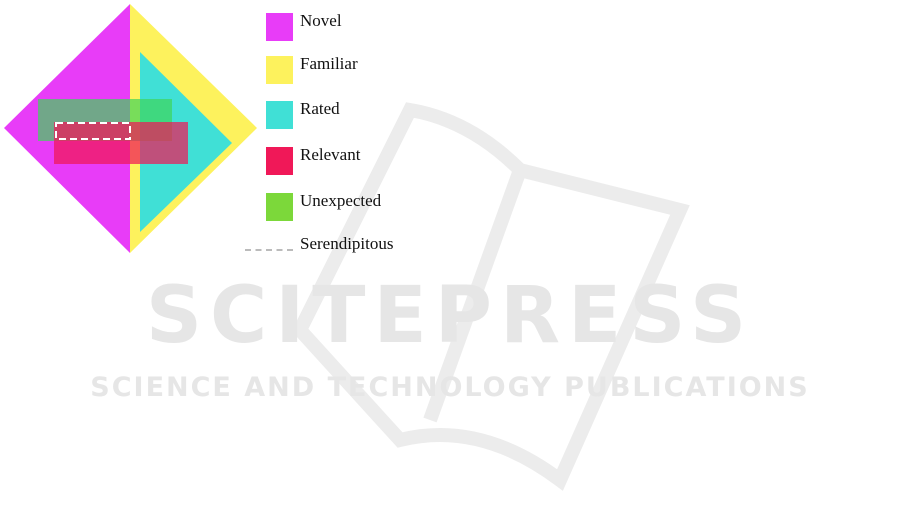  Describe the element at coordinates (329, 63) in the screenshot. I see `legend-label: Familiar` at that location.